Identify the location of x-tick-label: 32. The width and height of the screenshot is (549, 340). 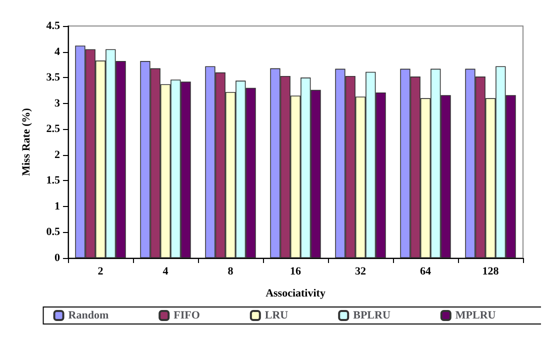
(360, 272).